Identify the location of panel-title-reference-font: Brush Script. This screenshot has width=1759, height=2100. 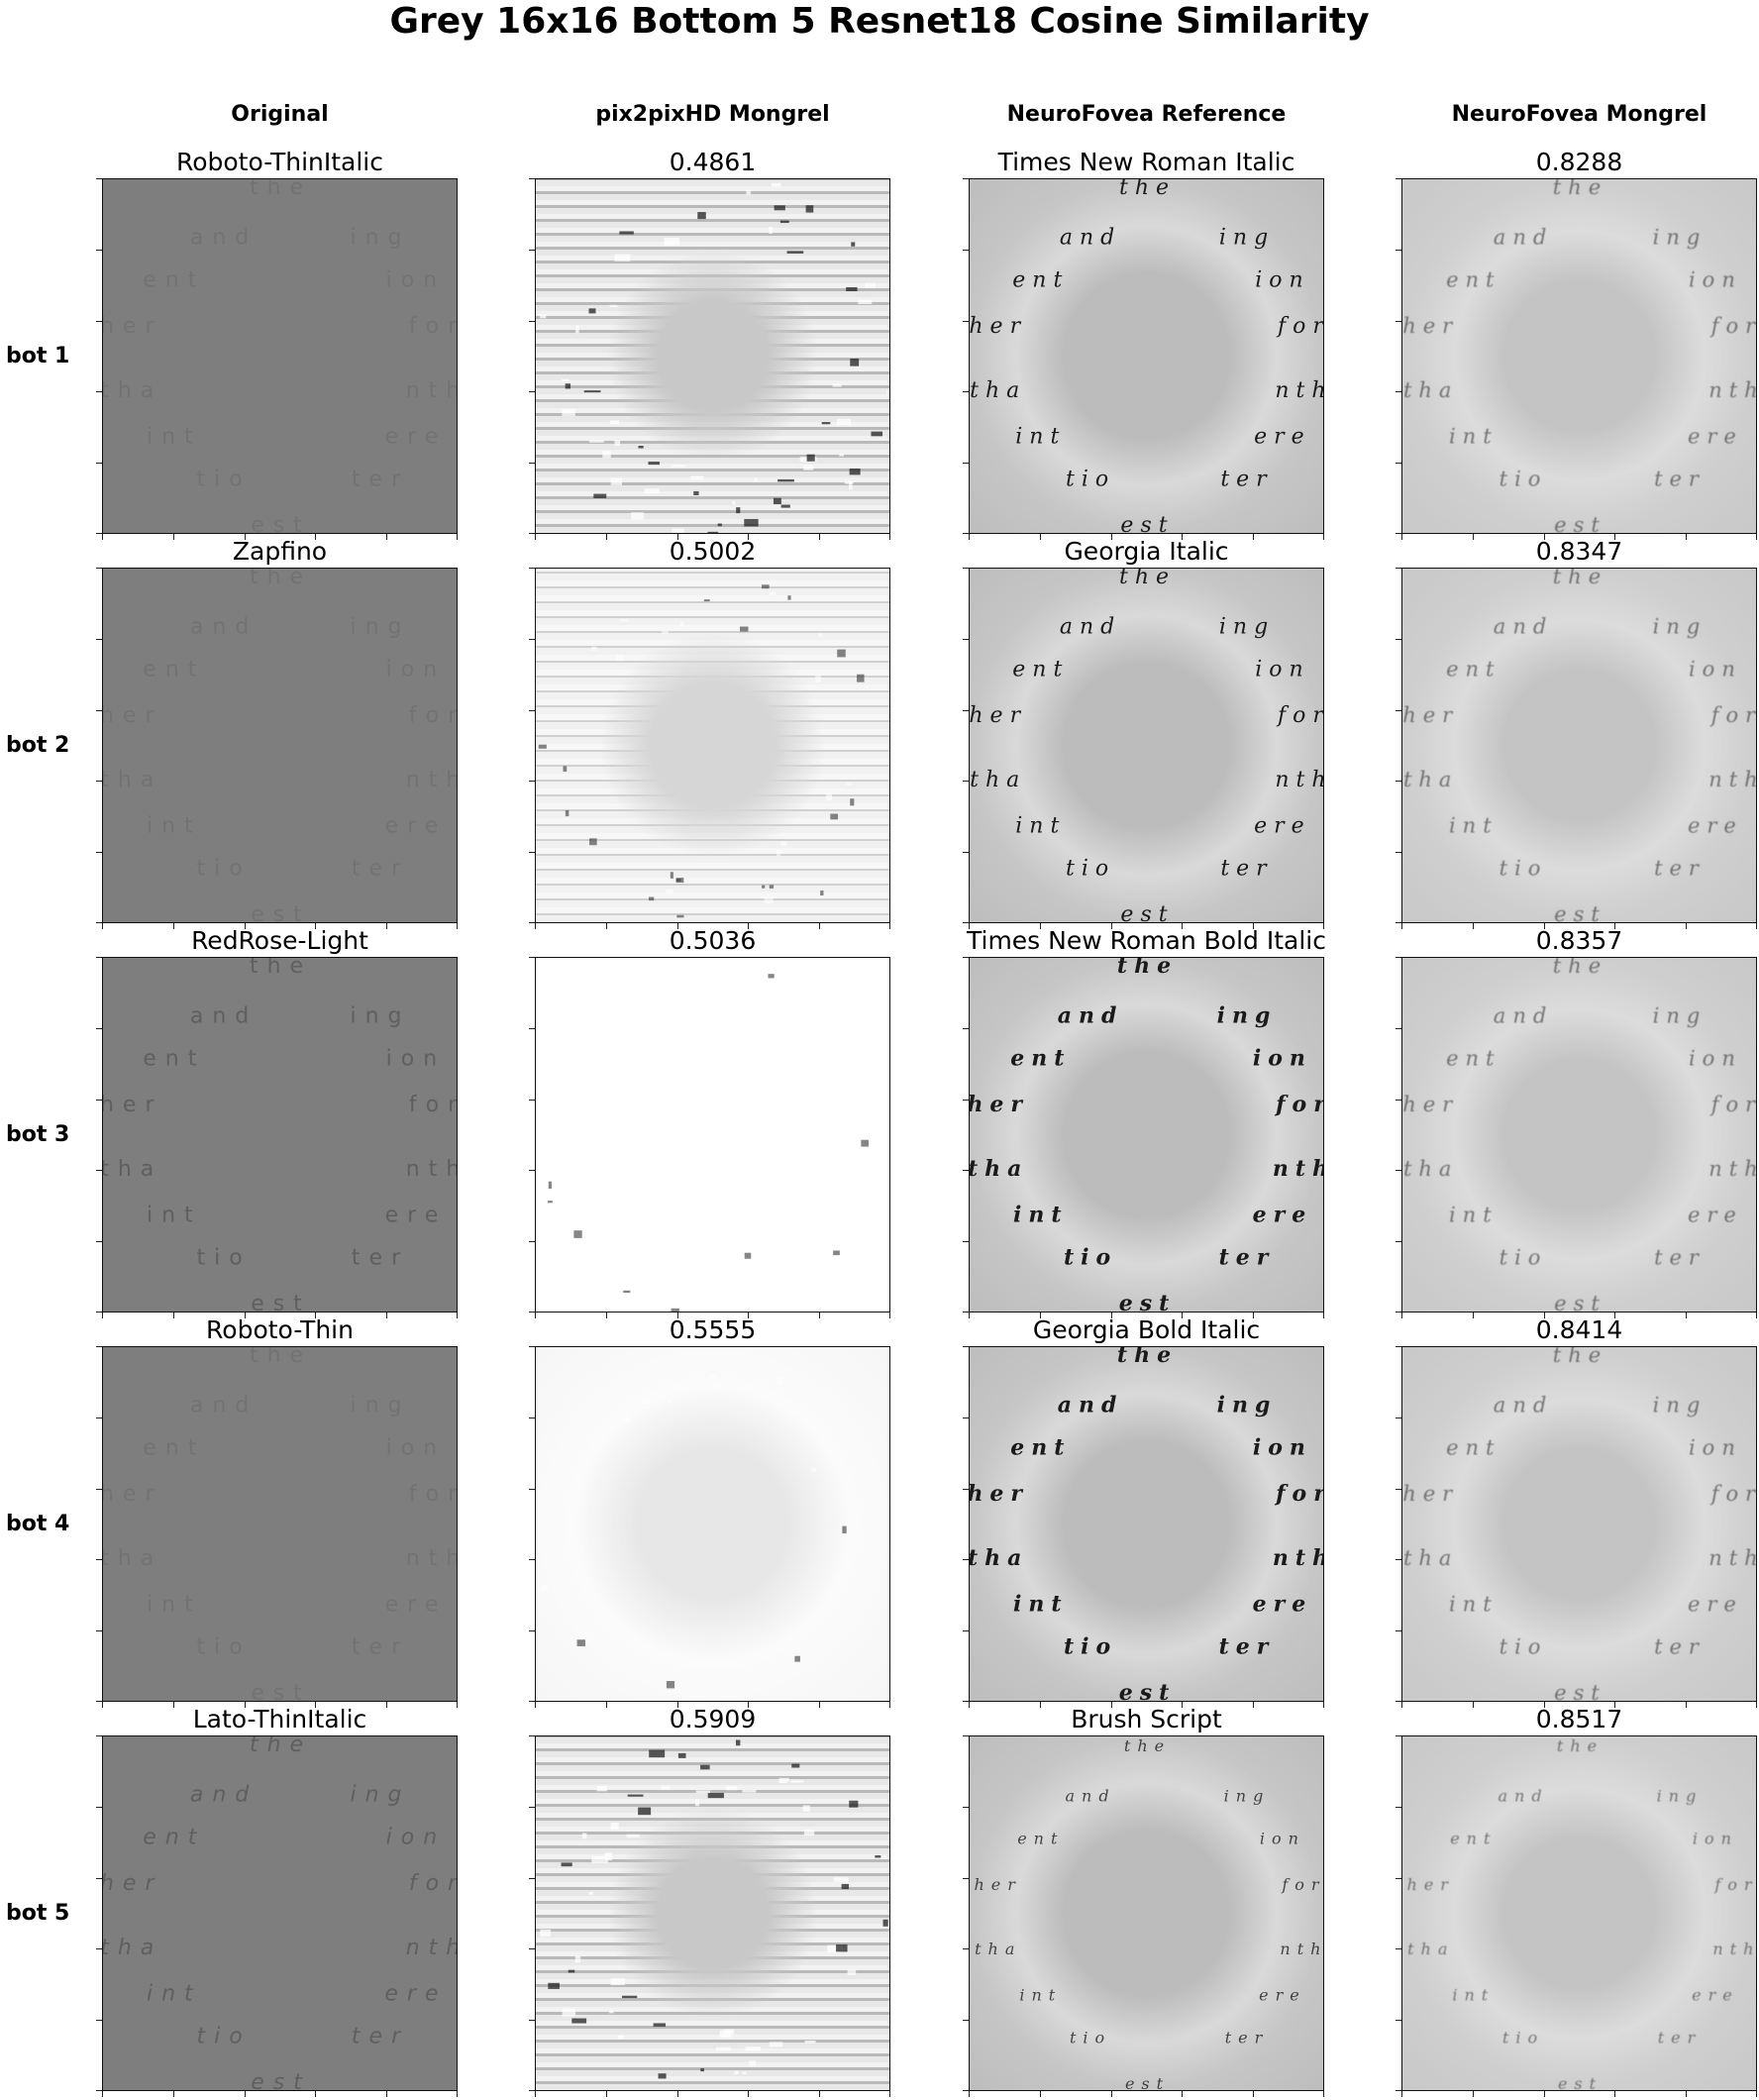
(1146, 1719).